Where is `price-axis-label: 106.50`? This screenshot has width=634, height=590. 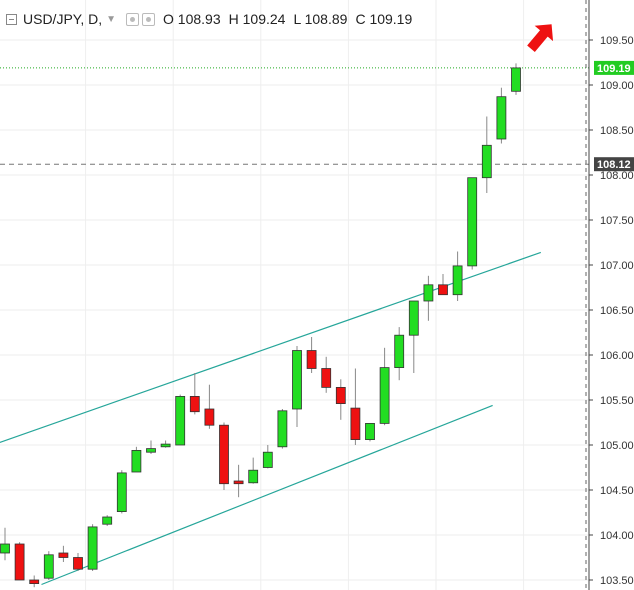 price-axis-label: 106.50 is located at coordinates (617, 311).